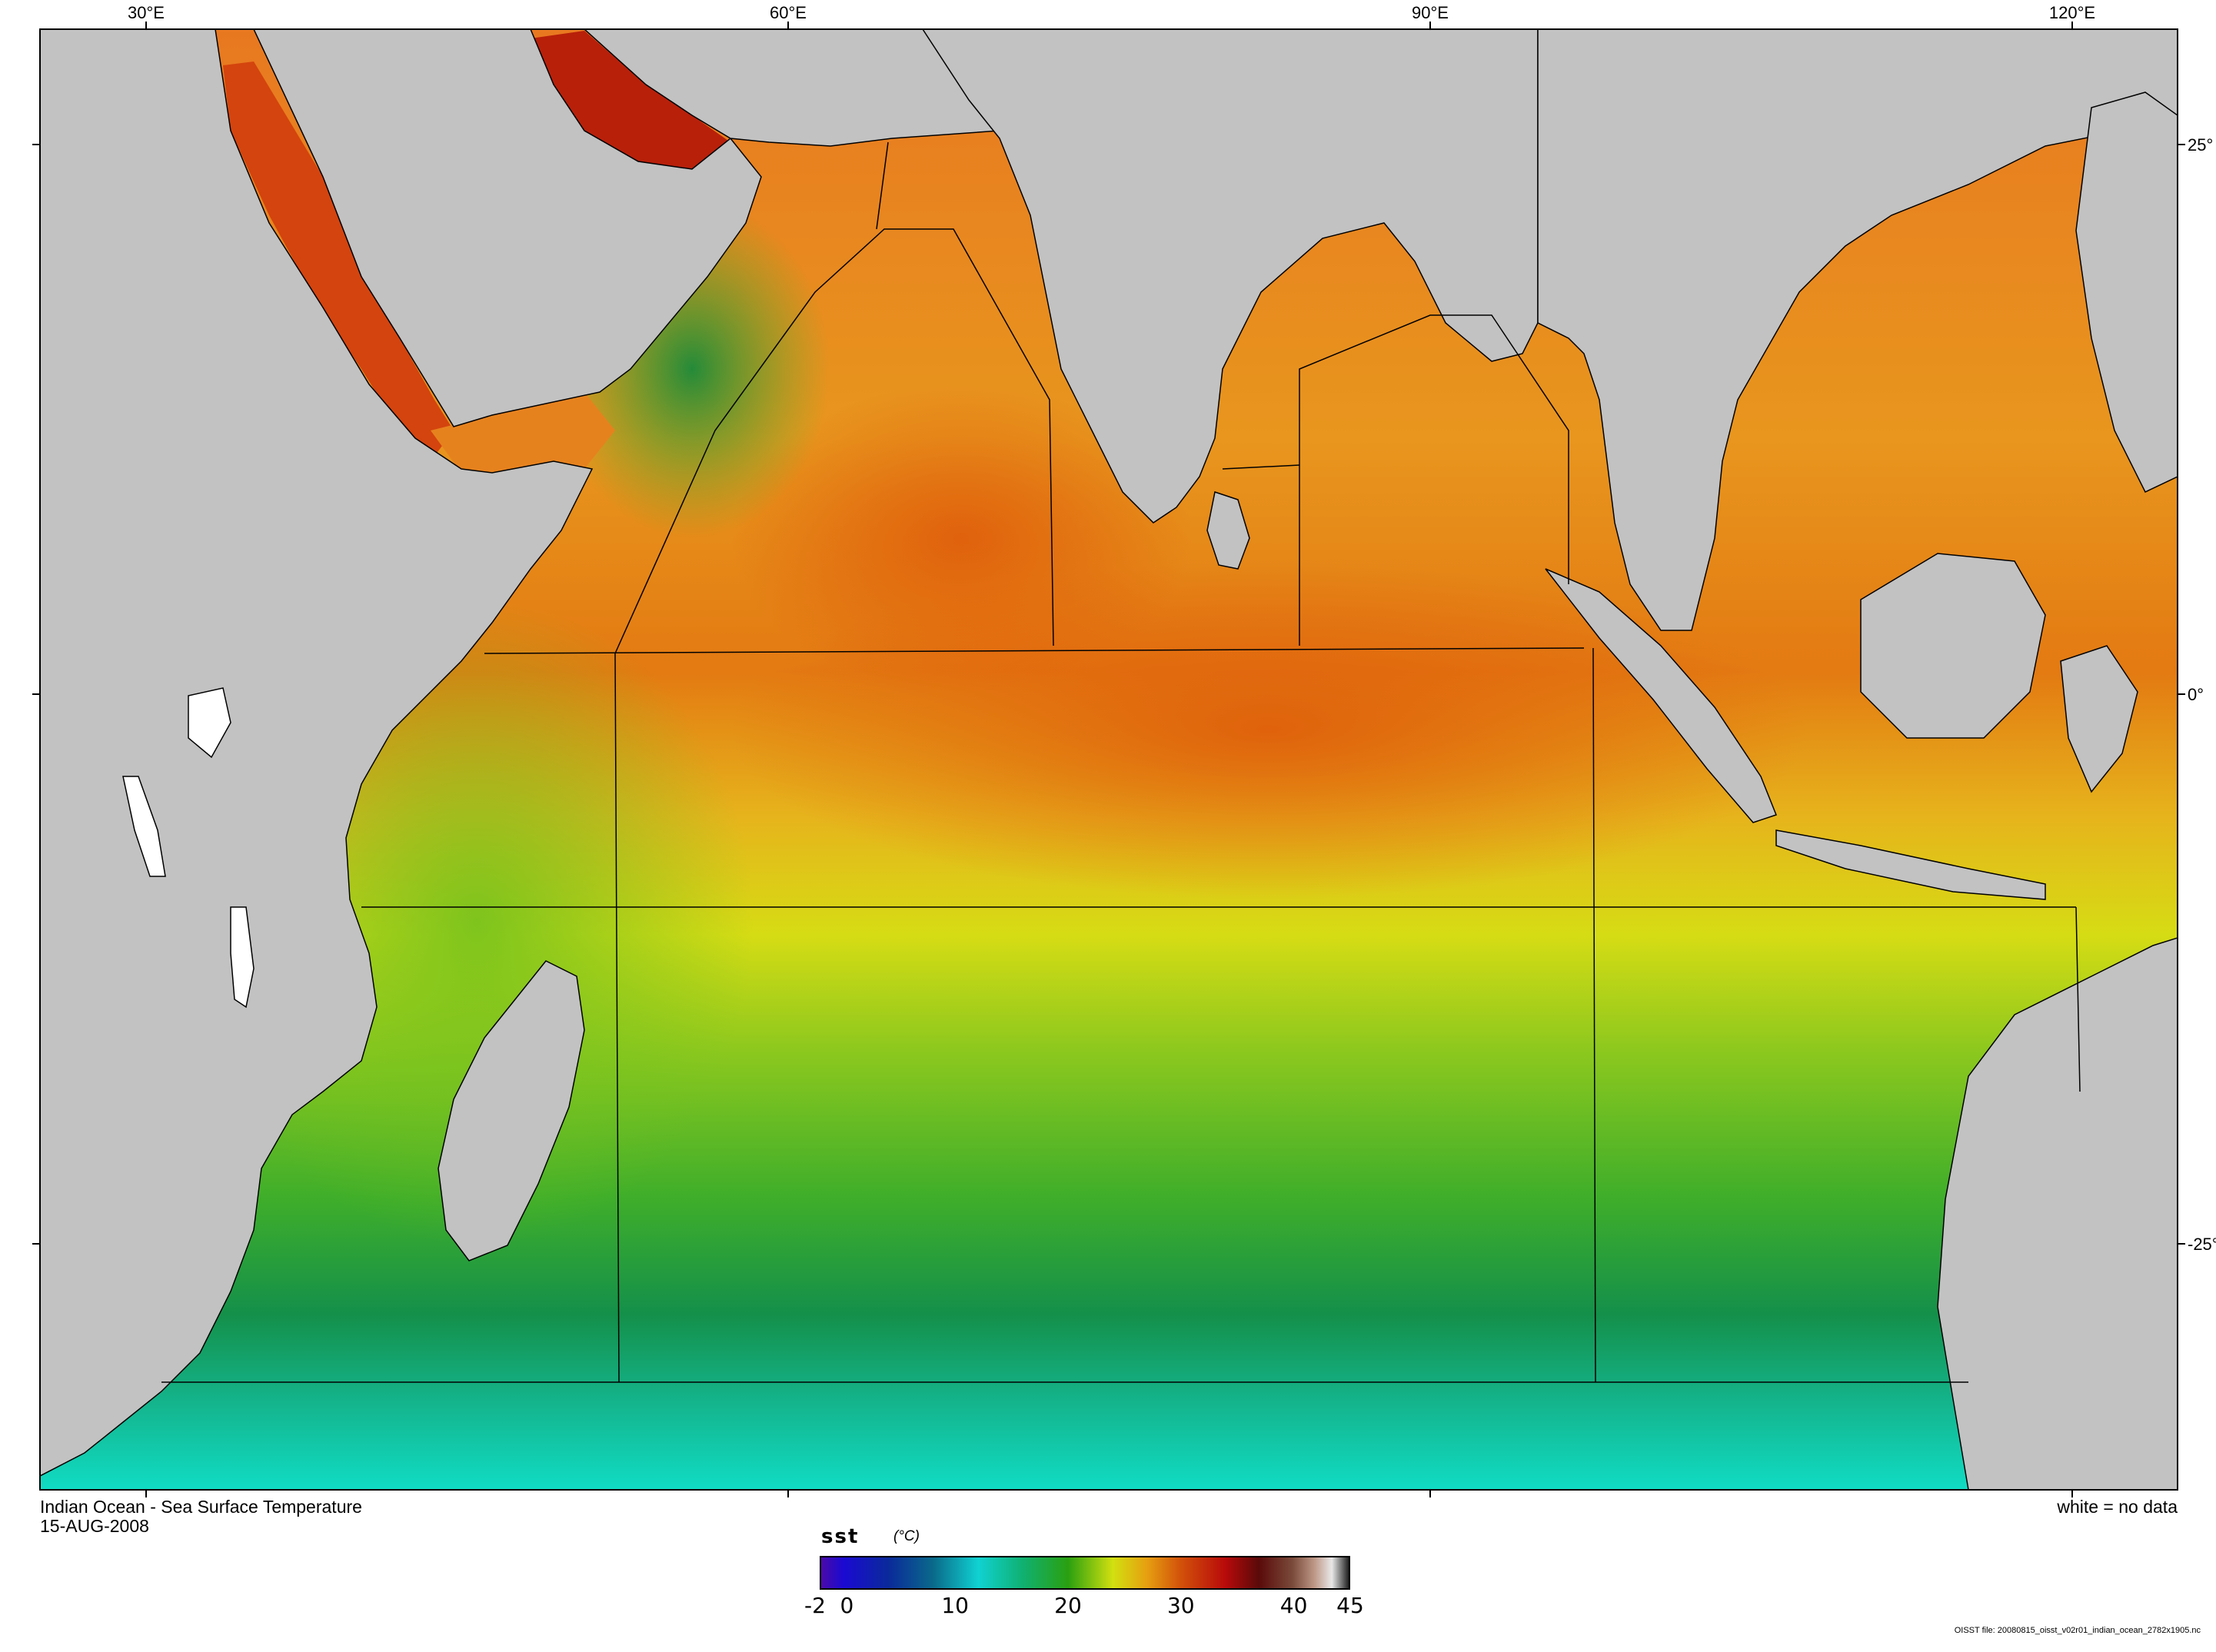  I want to click on lat-label-0: 0°, so click(2196, 694).